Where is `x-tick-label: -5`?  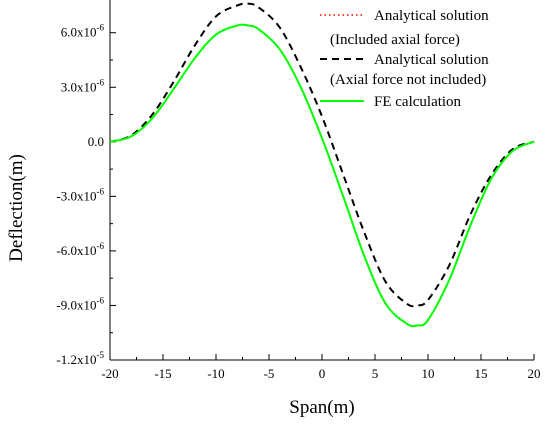
x-tick-label: -5 is located at coordinates (269, 373).